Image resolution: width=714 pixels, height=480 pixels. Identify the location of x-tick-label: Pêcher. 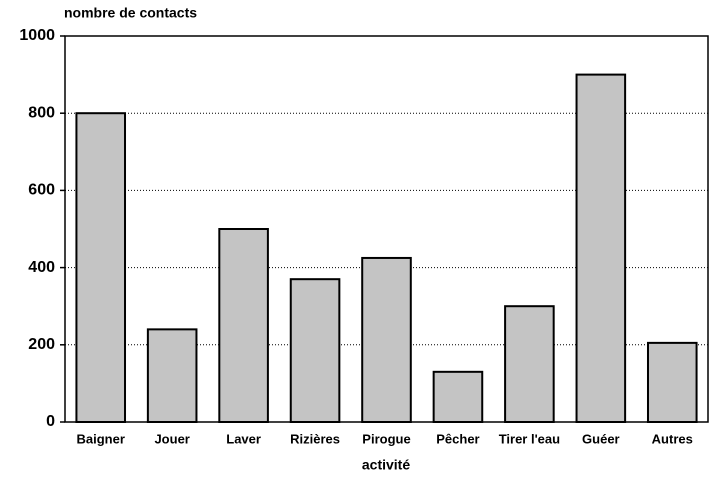
(457, 438).